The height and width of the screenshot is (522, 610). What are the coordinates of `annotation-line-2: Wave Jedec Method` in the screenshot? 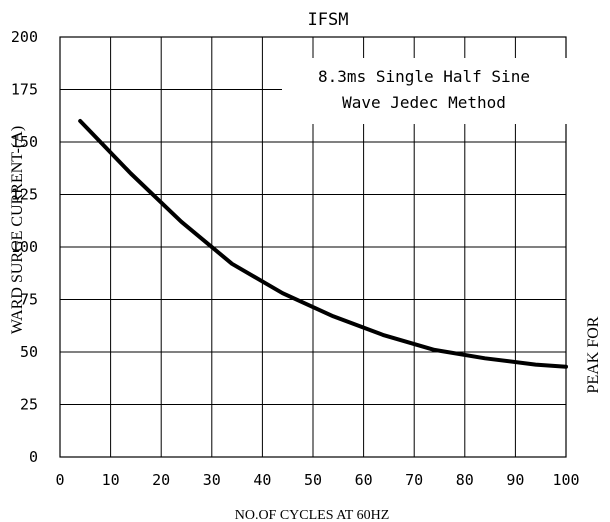 It's located at (424, 102).